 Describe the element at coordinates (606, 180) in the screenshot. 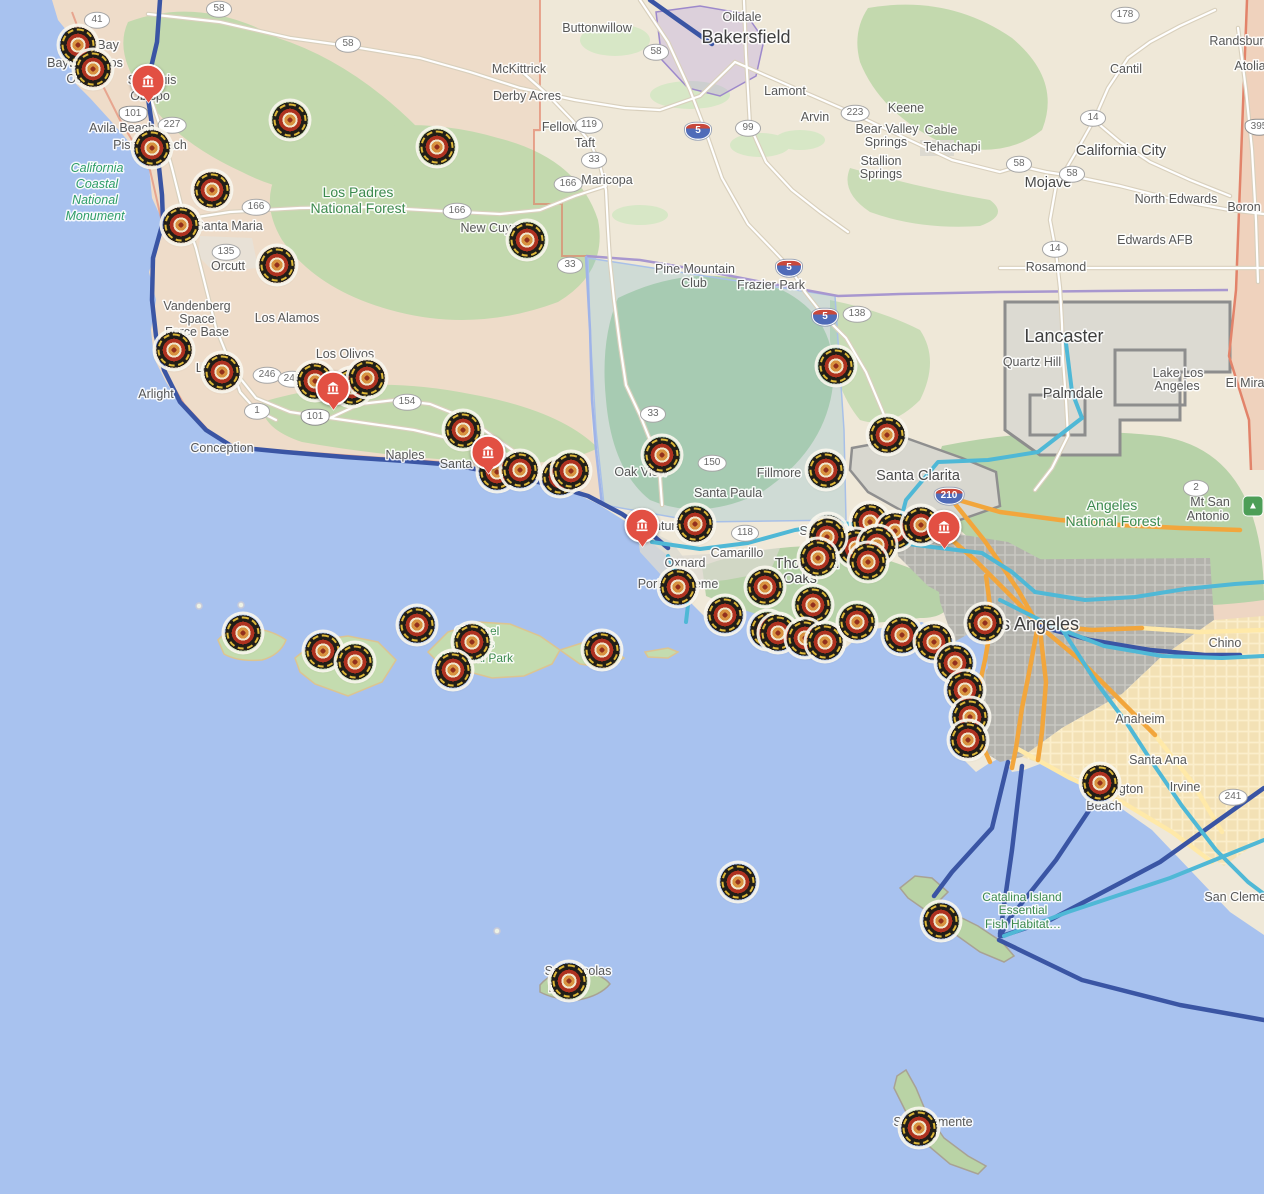

I see `map-label-maricopa: Maricopa` at that location.